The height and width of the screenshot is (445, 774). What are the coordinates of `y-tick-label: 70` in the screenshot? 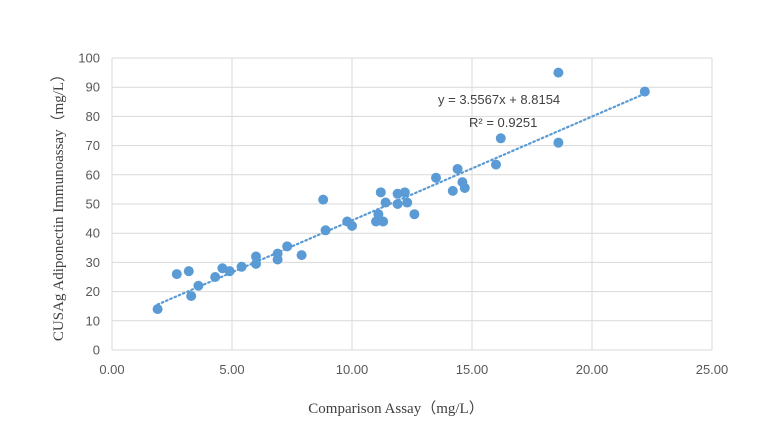 It's located at (93, 145).